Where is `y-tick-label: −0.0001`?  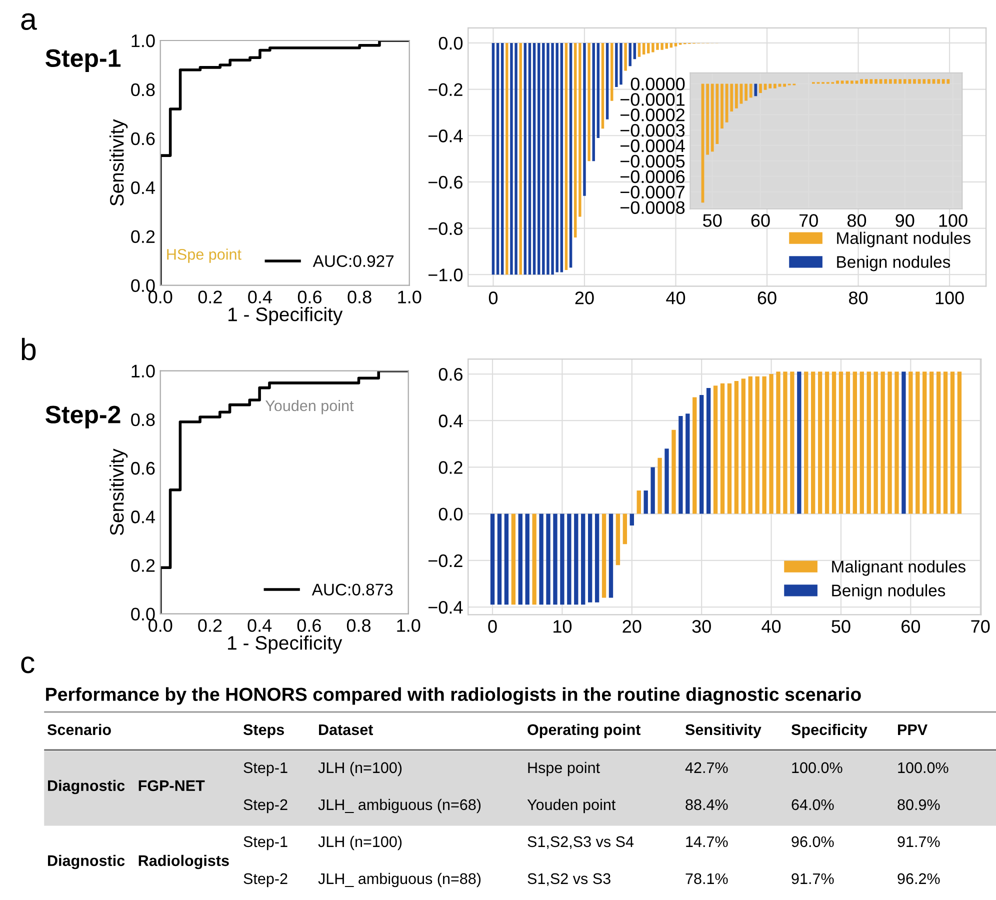 y-tick-label: −0.0001 is located at coordinates (652, 99).